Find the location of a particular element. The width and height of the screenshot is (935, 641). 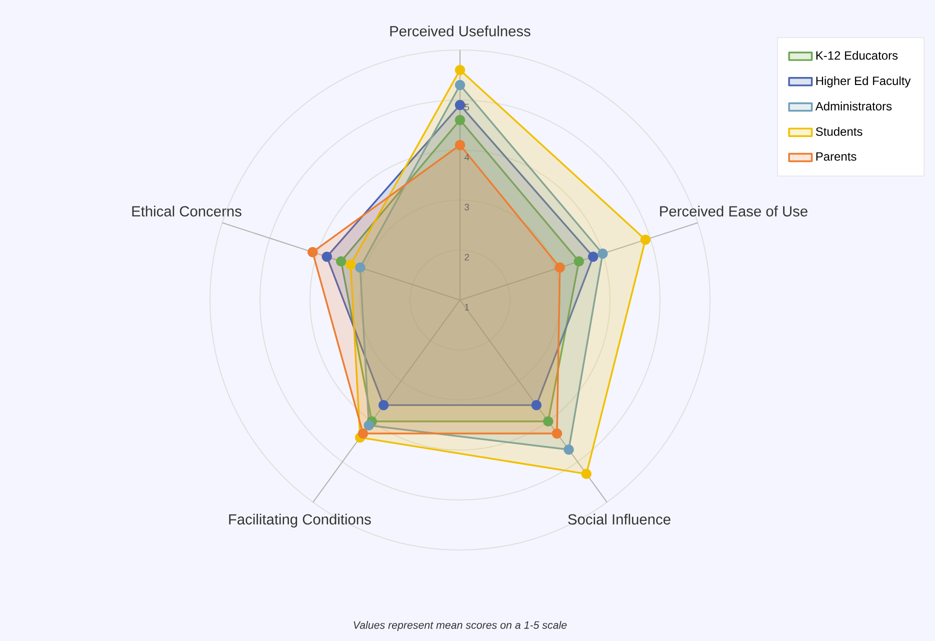

legend-label: K-12 Educators is located at coordinates (857, 55).